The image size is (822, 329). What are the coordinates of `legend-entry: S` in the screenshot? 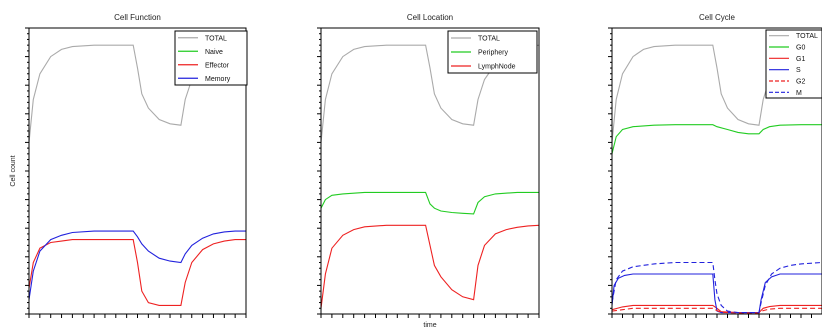 It's located at (798, 70).